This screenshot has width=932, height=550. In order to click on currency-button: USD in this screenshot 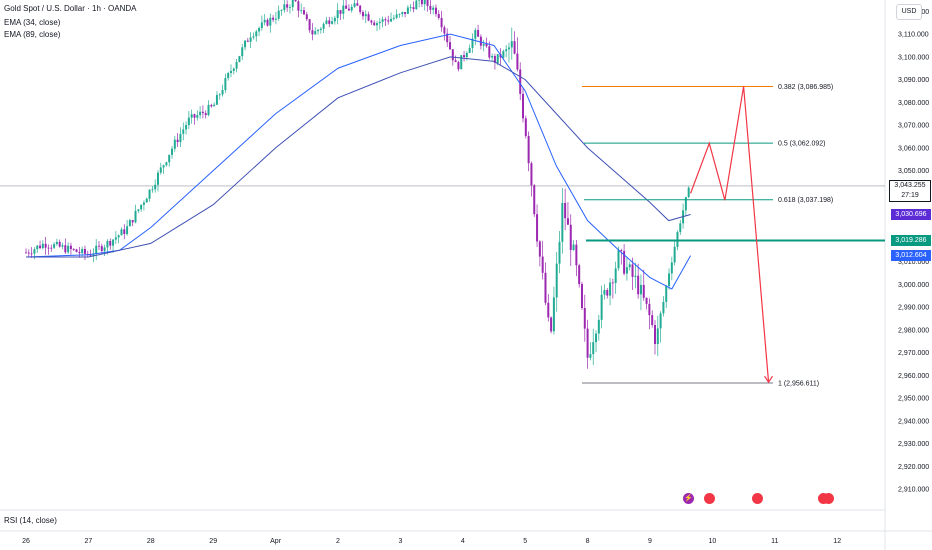, I will do `click(909, 12)`.